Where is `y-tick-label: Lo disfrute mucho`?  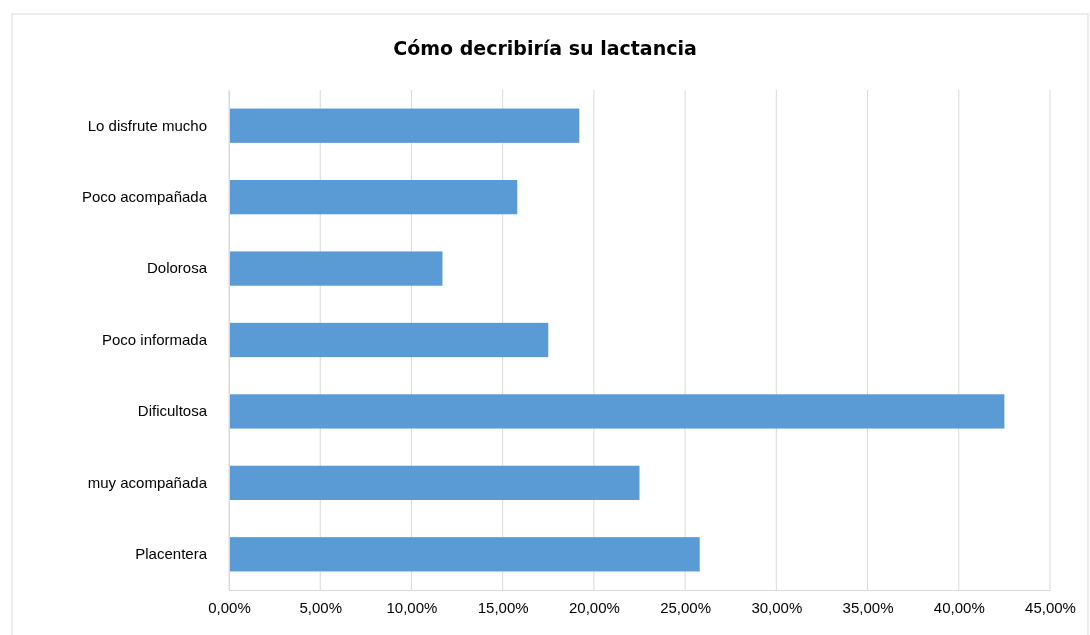
y-tick-label: Lo disfrute mucho is located at coordinates (147, 125).